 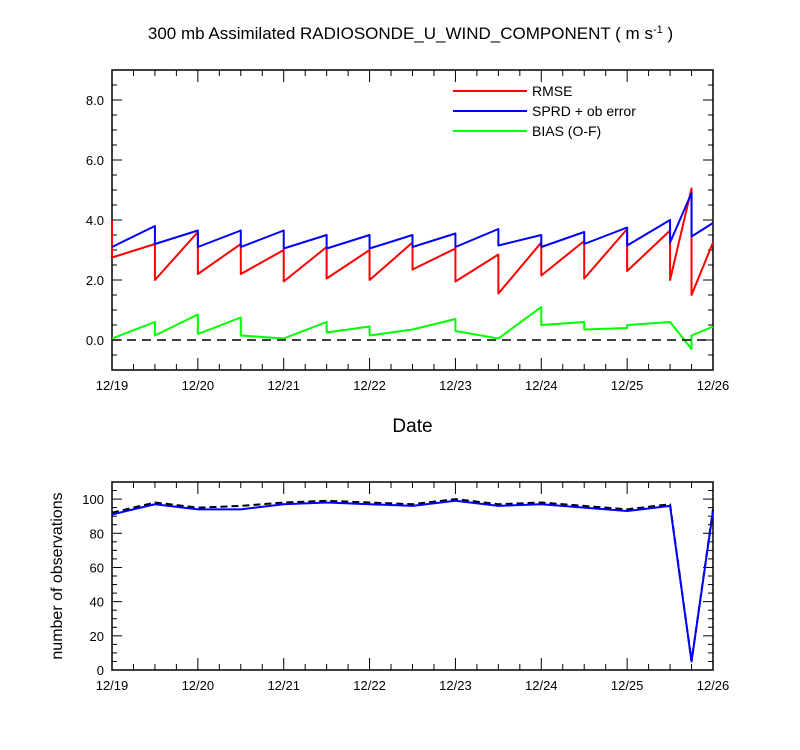 I want to click on y-tick-label: 100, so click(x=93, y=499).